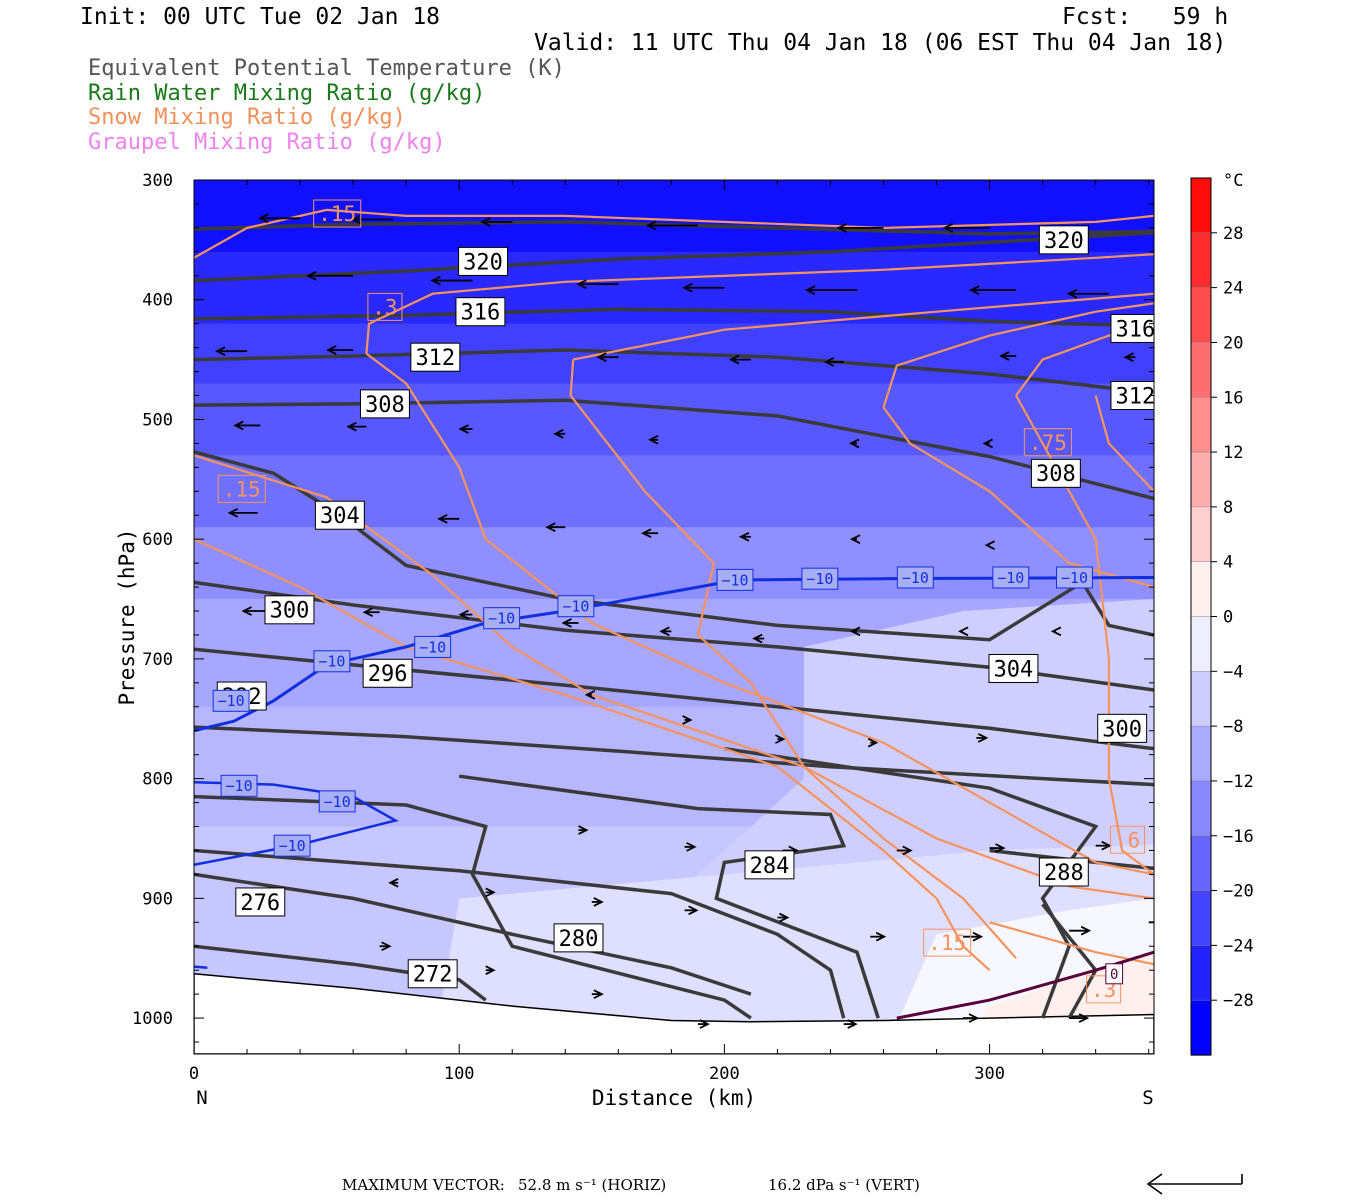 The image size is (1350, 1200). What do you see at coordinates (242, 489) in the screenshot?
I see `svg-text: .15` at bounding box center [242, 489].